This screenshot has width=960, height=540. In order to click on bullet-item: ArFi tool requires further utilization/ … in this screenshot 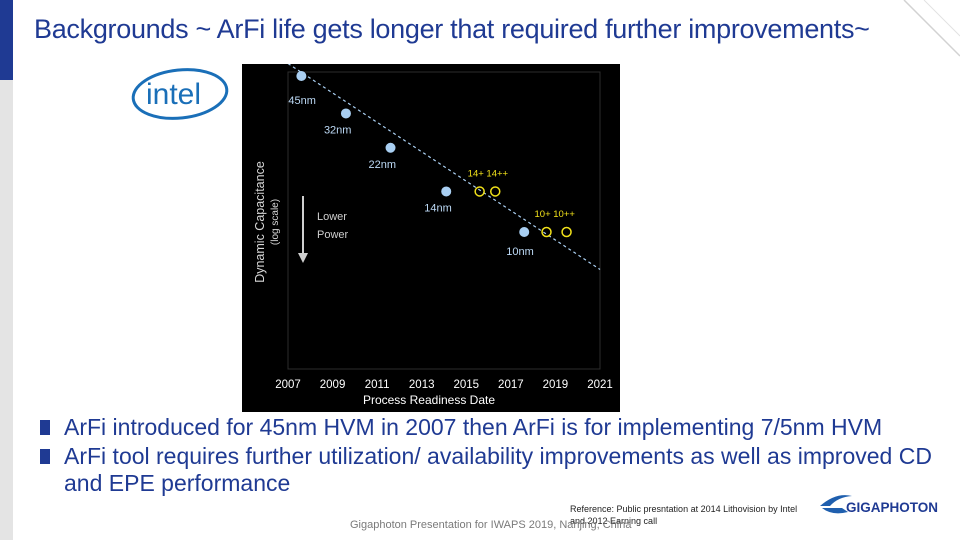, I will do `click(493, 470)`.